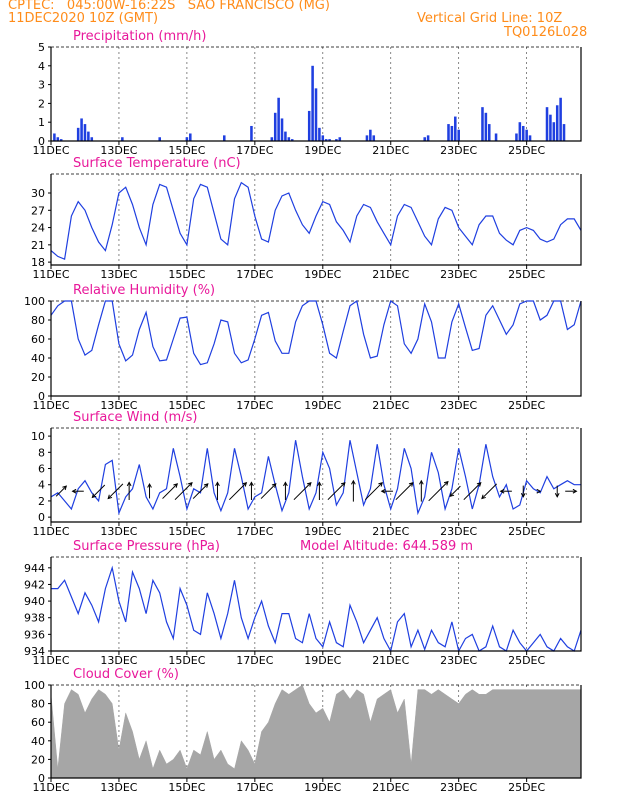  I want to click on rh-xtick-label: 23DEC, so click(458, 405).